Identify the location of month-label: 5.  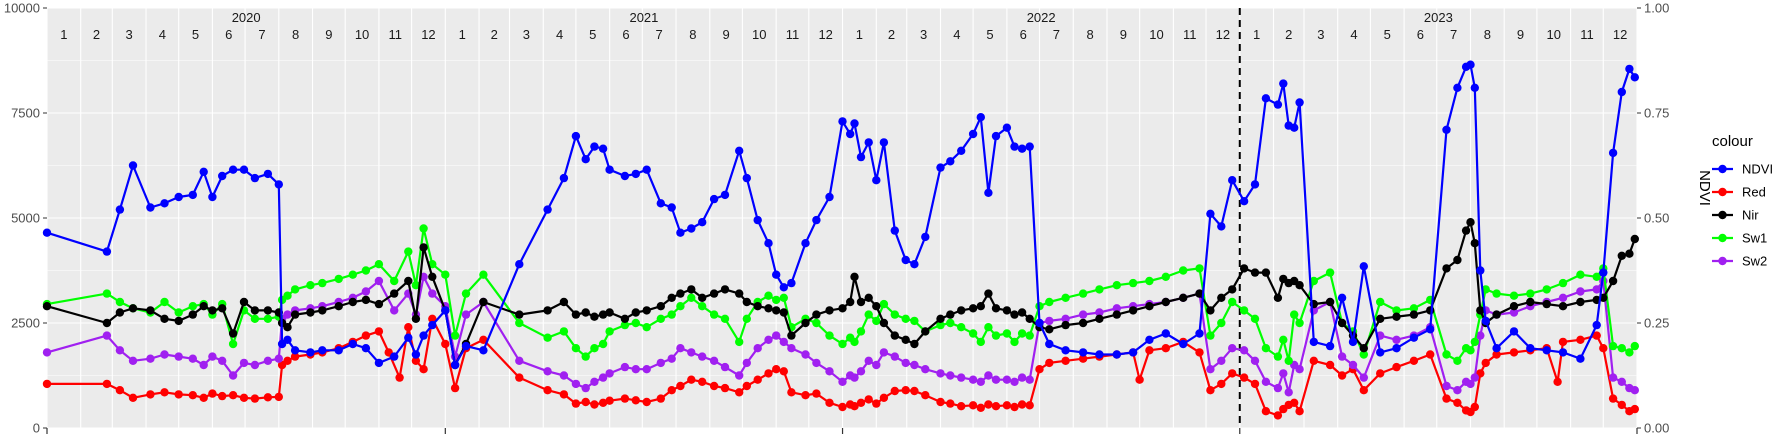
(1387, 34).